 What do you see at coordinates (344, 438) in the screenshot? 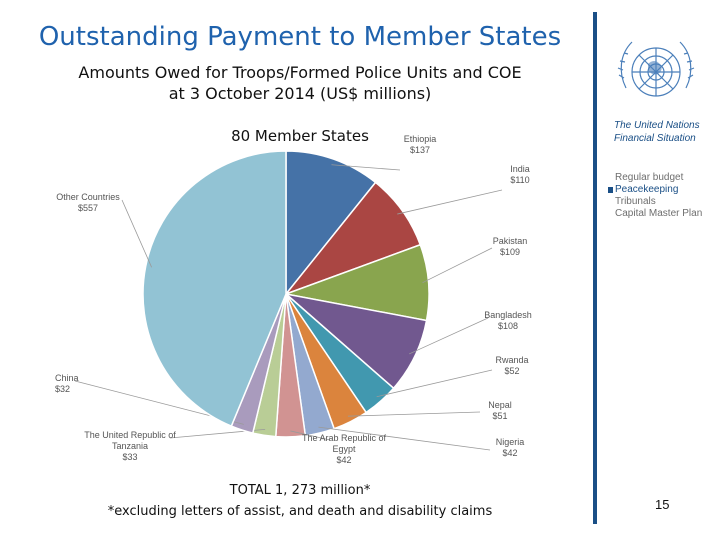
I see `slice-label-the-arab-republic-of-egypt: The Arab Republic of` at bounding box center [344, 438].